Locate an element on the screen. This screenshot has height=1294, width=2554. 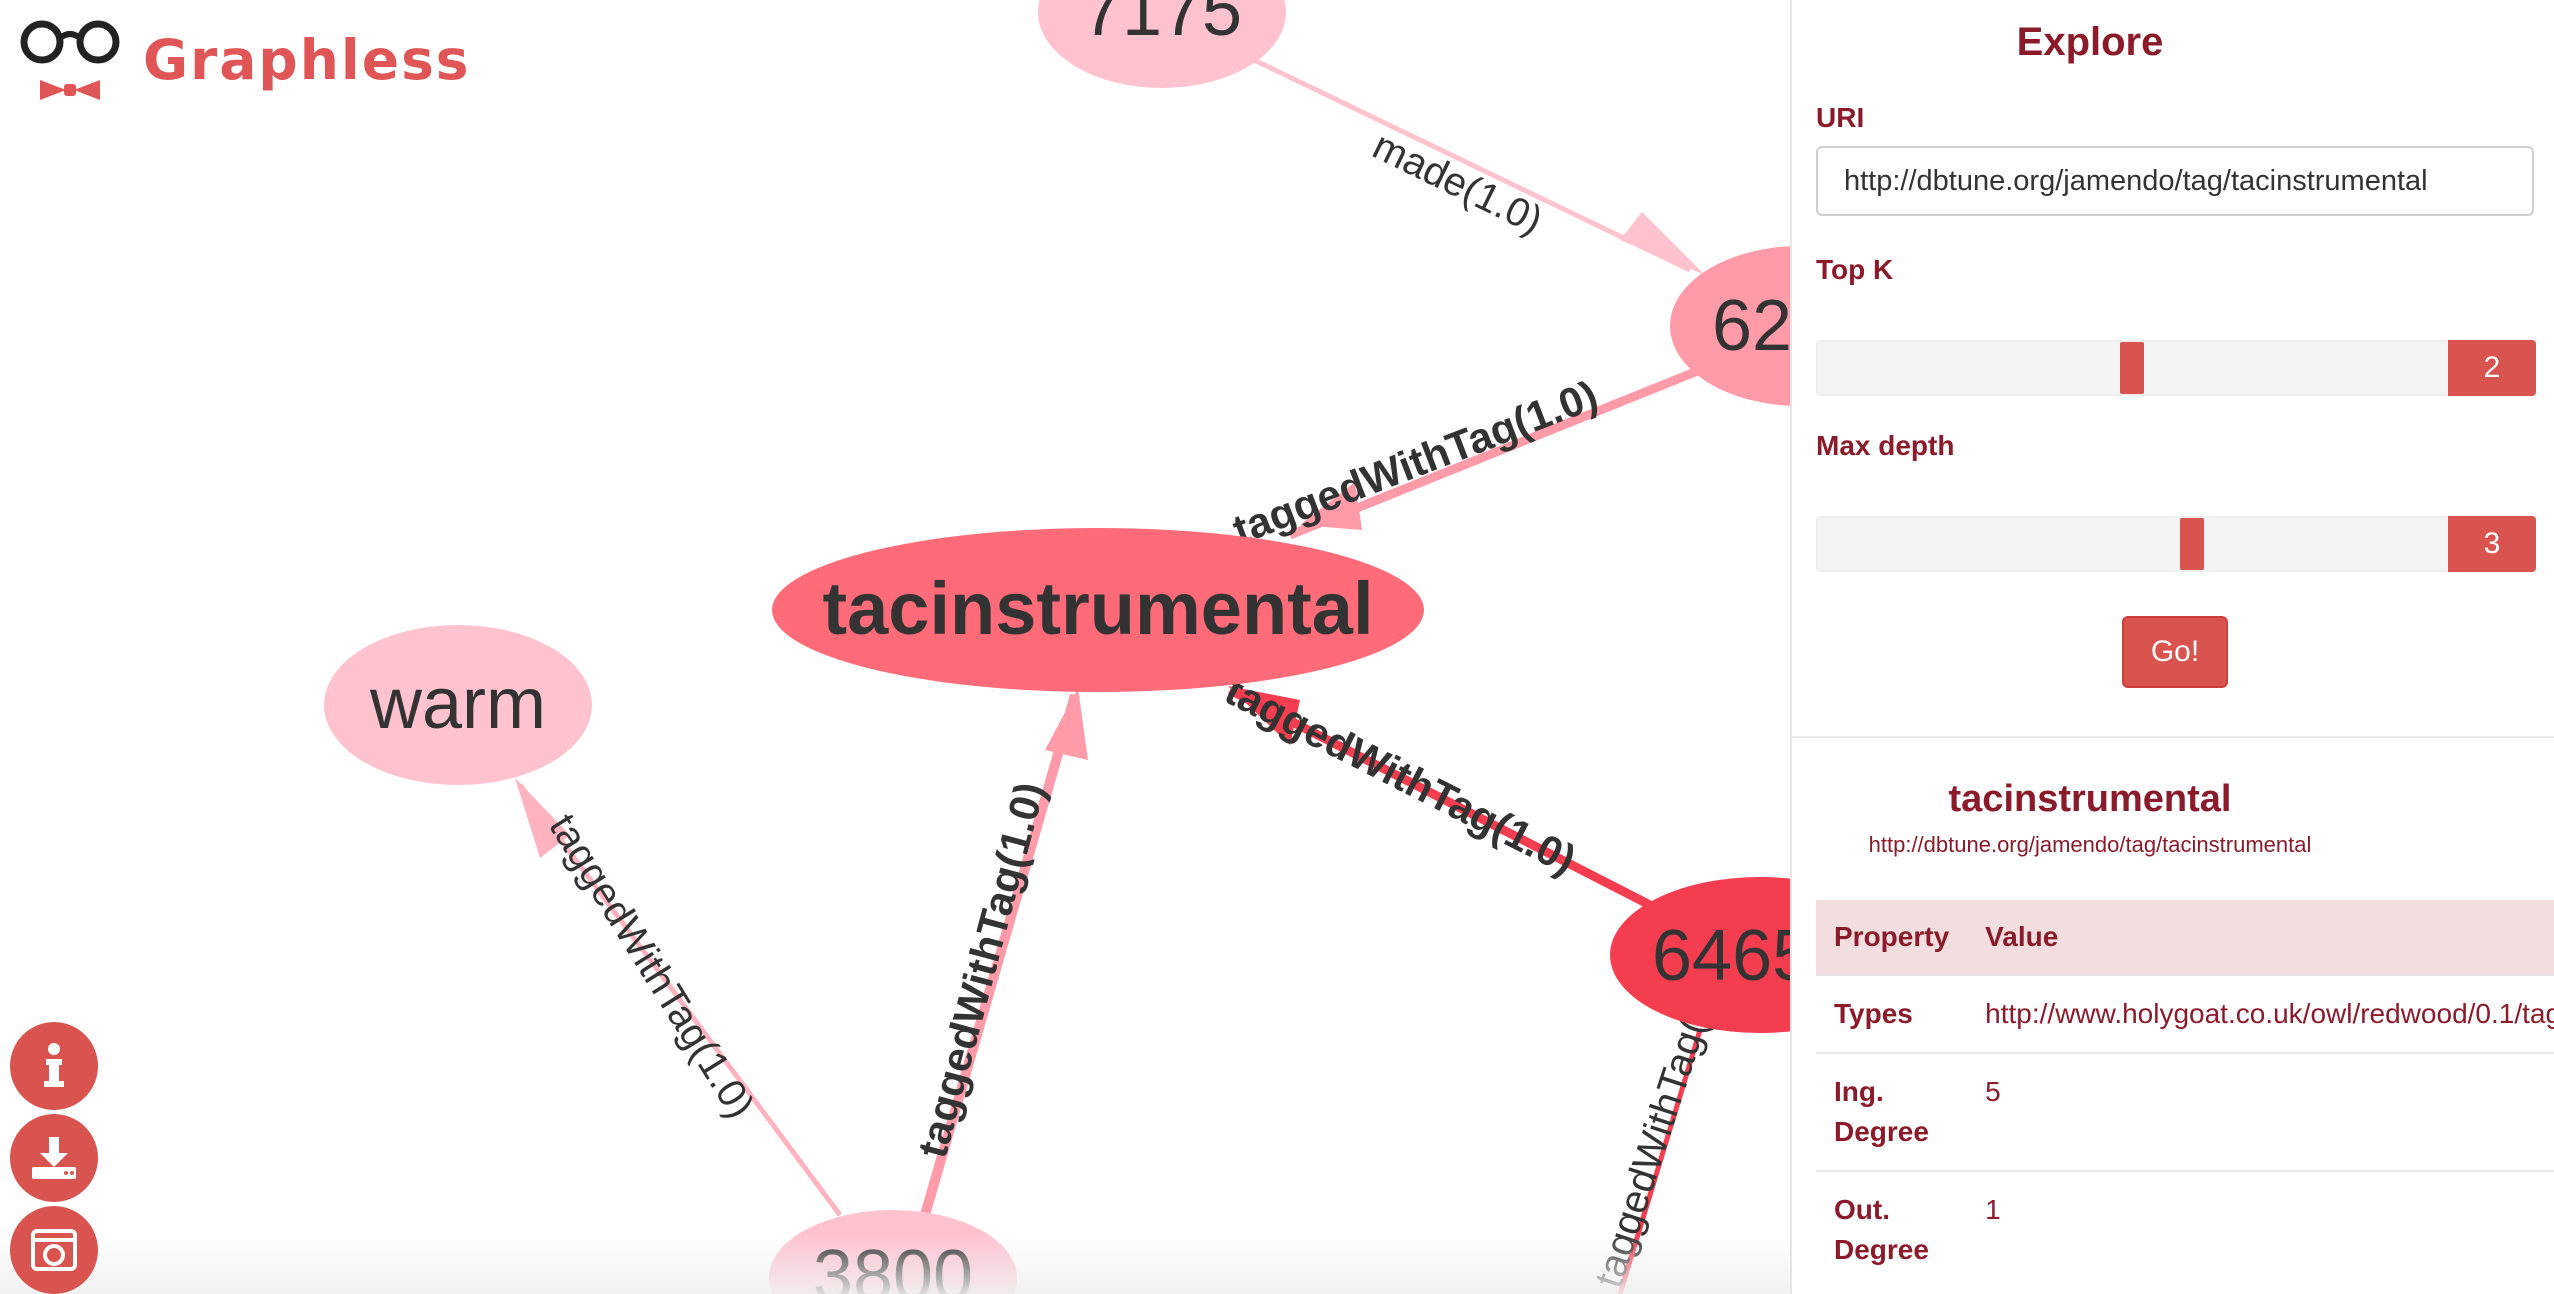
edge-tagged-2: taggedWithTag(1.0) is located at coordinates (1435, 788).